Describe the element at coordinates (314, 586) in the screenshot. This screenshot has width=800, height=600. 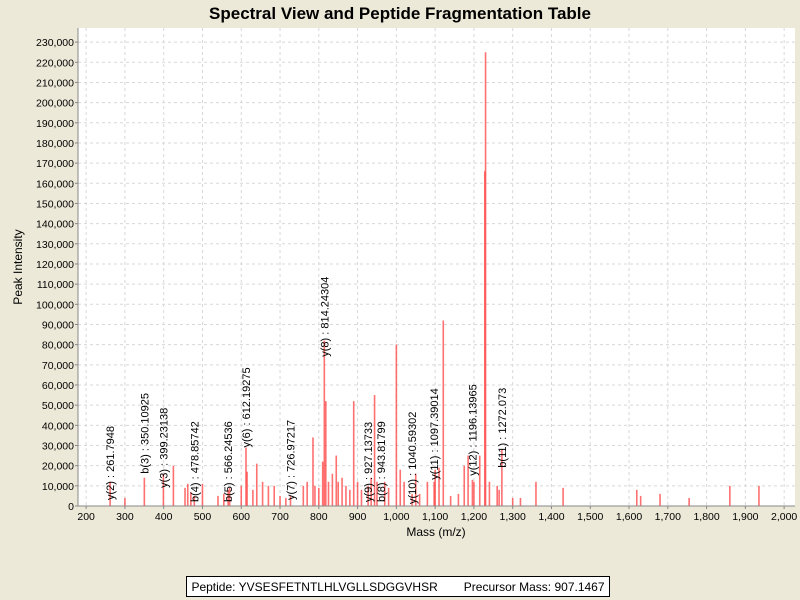
I see `peptide-sequence: Peptide: YVSESFETNTLHLVGLLSDGGVHSR` at that location.